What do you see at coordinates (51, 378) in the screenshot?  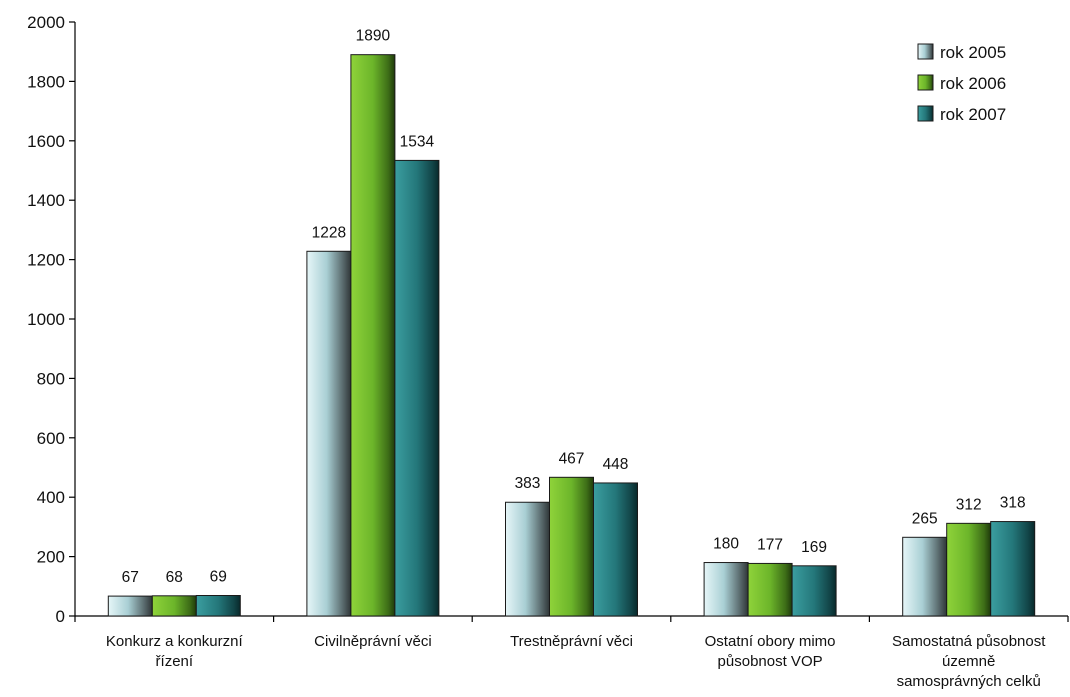 I see `y-tick-label: 800` at bounding box center [51, 378].